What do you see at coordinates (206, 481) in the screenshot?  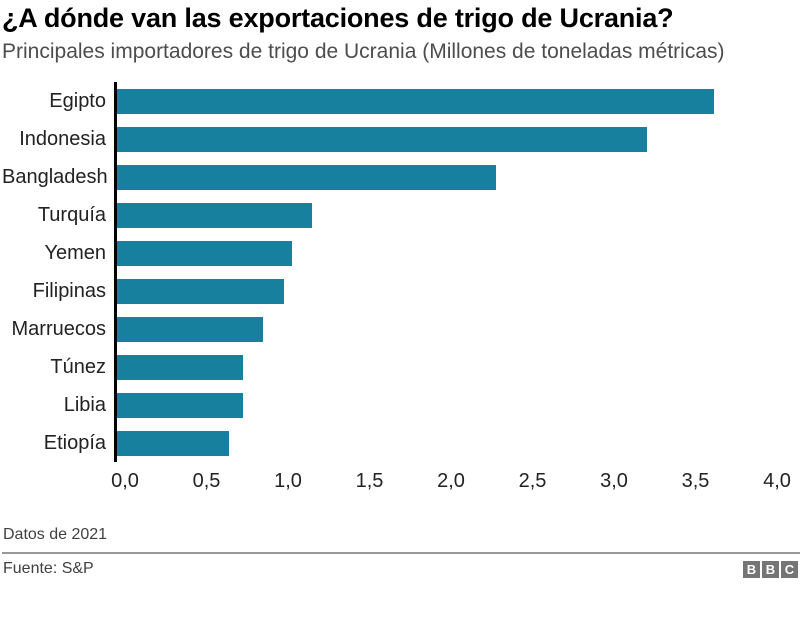 I see `x-tick-label: 0,5` at bounding box center [206, 481].